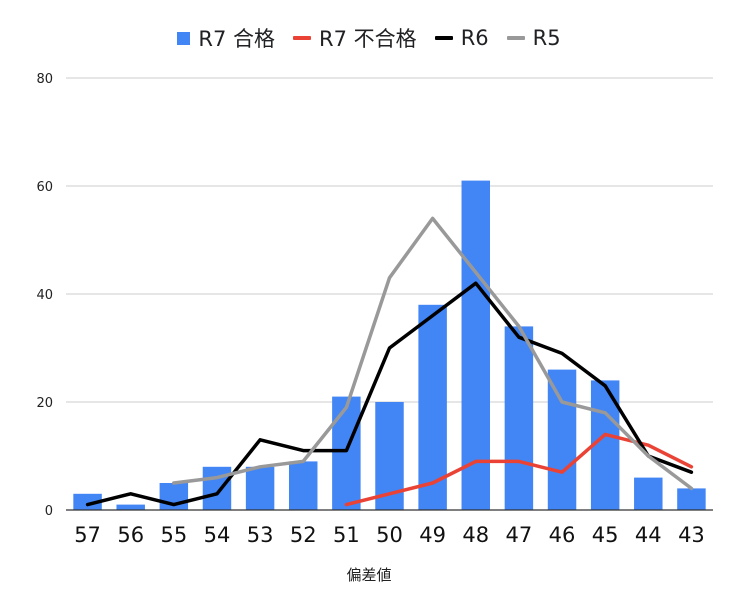 This screenshot has height=604, width=738. I want to click on y-tick-label: 60, so click(44, 187).